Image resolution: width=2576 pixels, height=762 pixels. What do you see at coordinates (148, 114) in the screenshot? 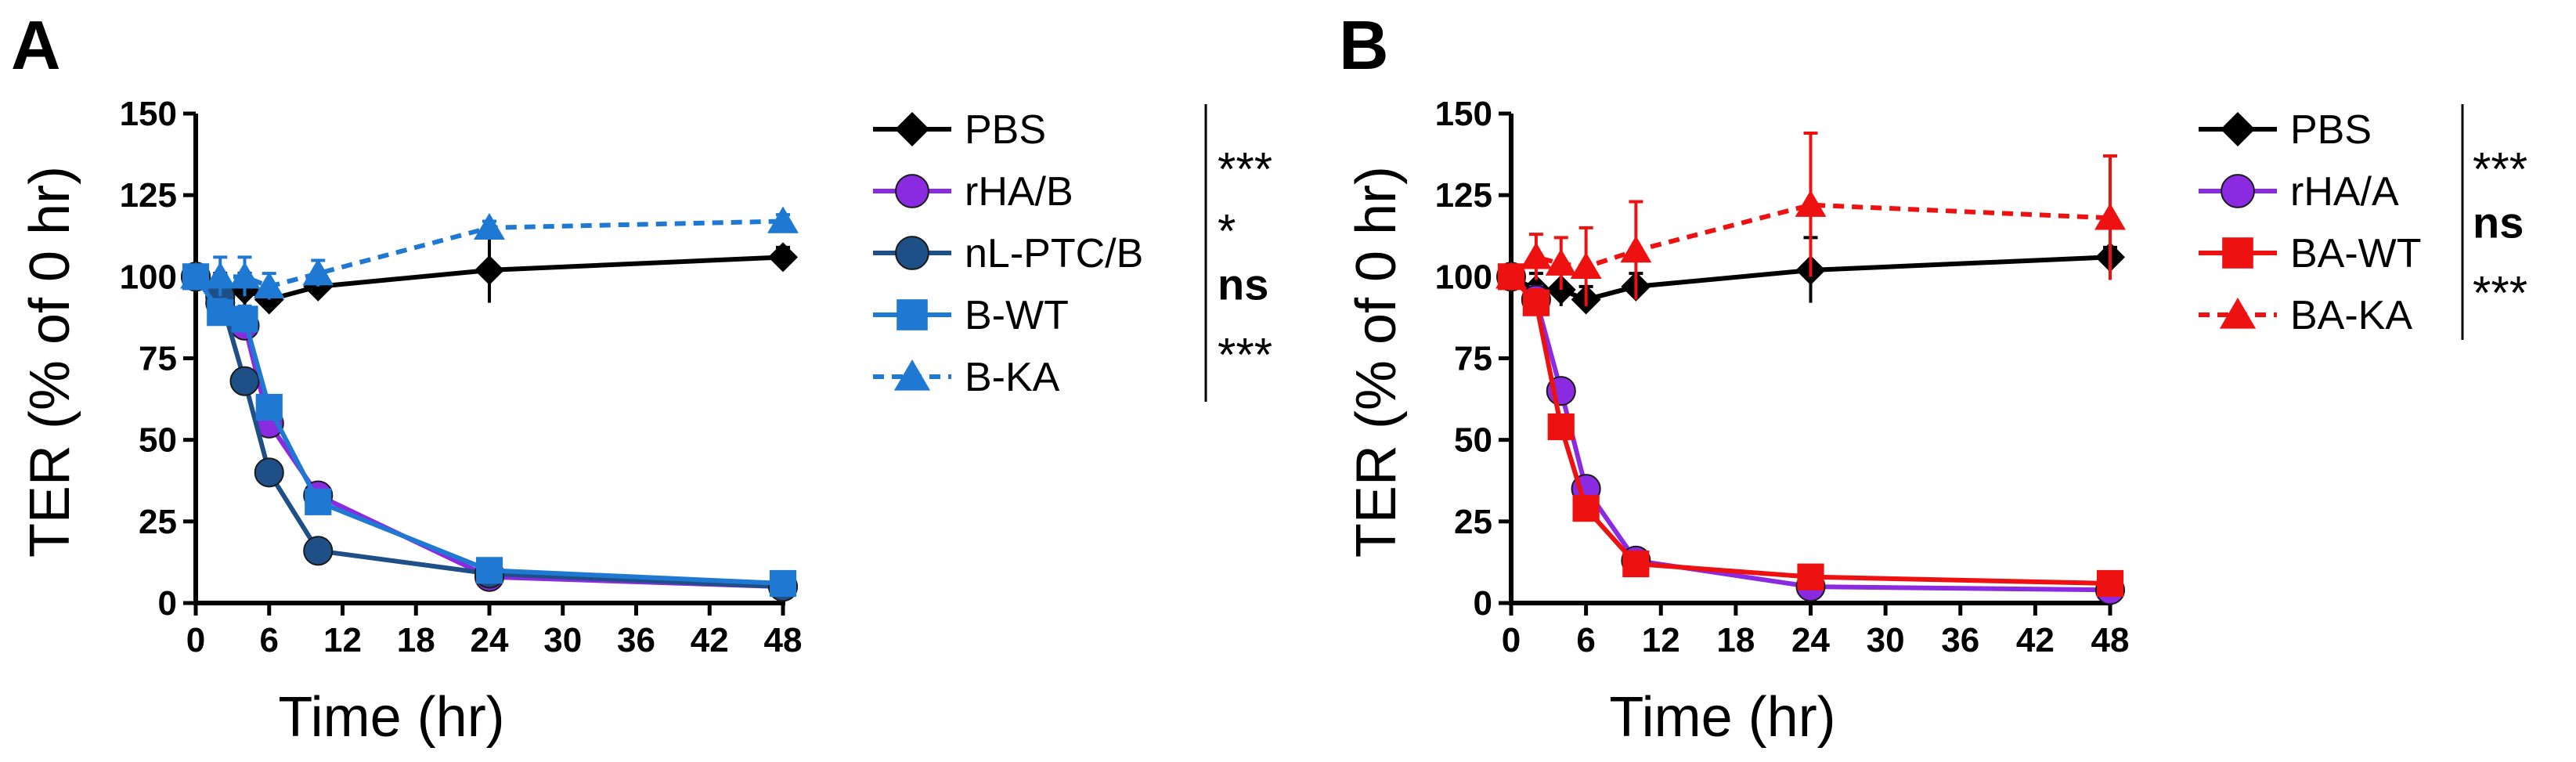
I see `y-tick-label-a: 150` at bounding box center [148, 114].